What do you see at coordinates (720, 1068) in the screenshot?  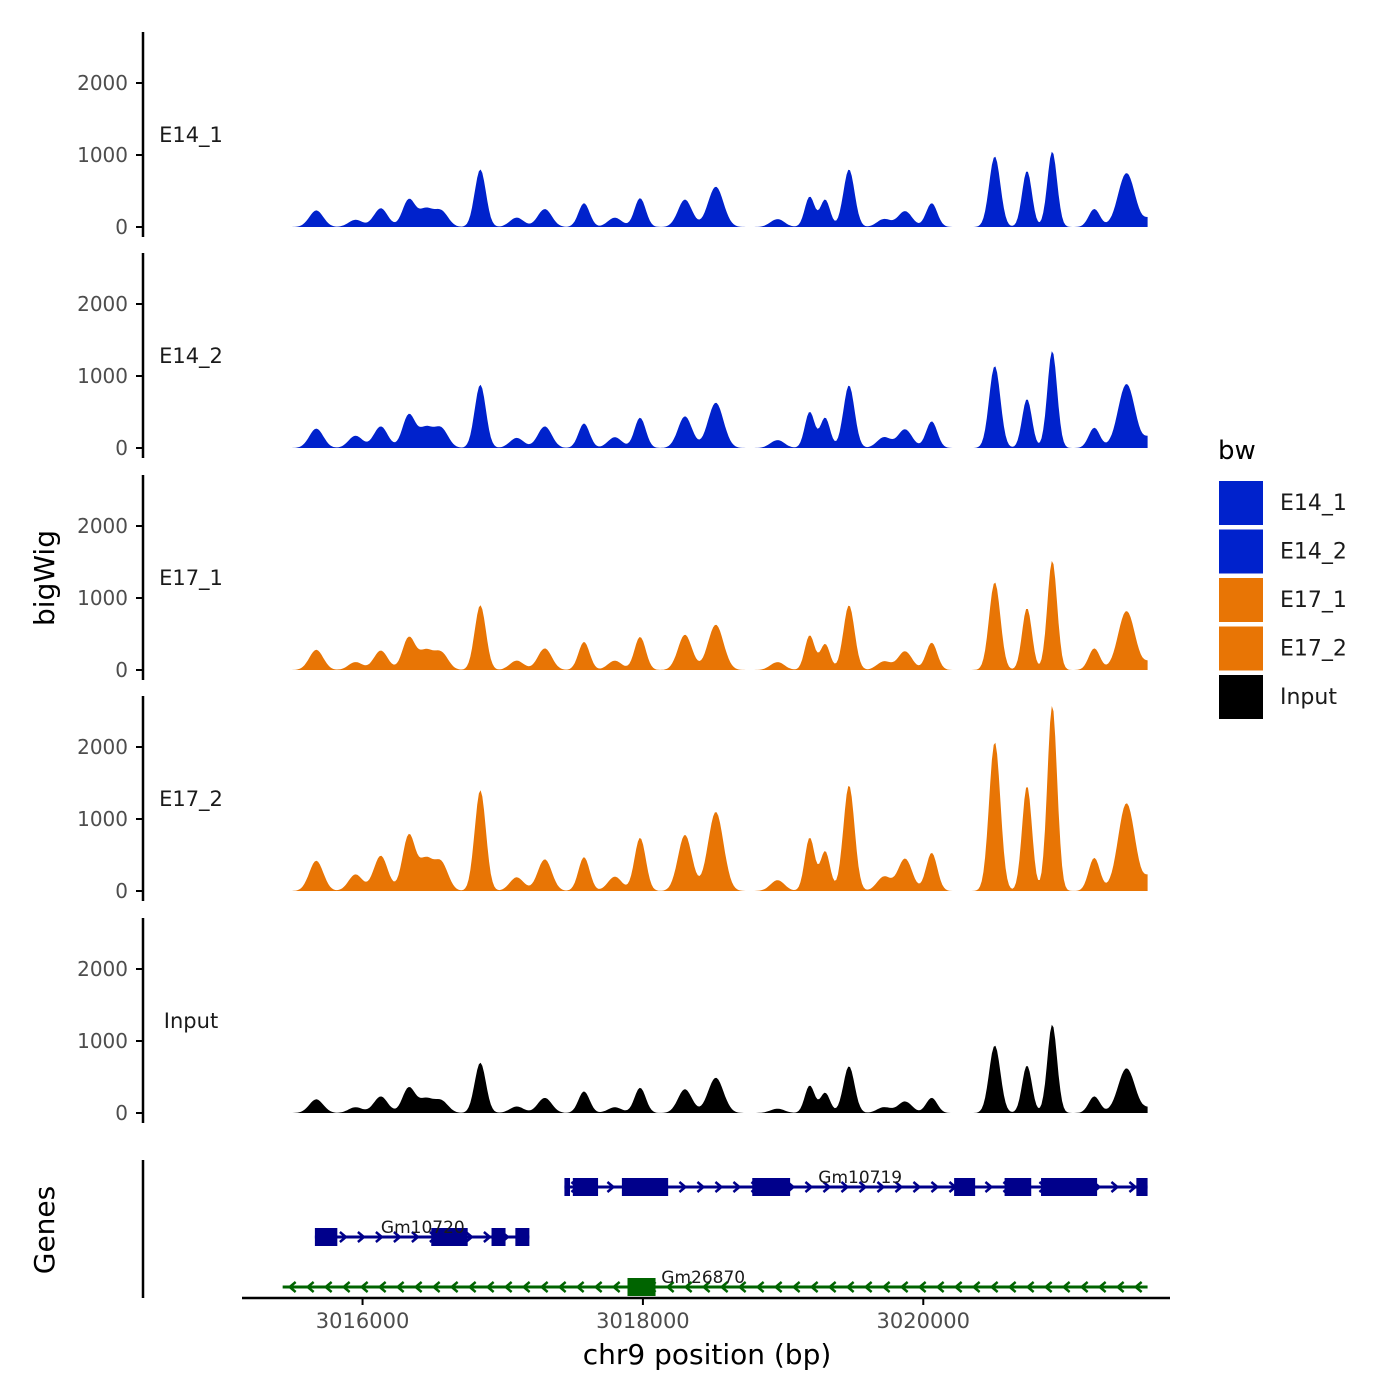 I see `signal-area-Input` at bounding box center [720, 1068].